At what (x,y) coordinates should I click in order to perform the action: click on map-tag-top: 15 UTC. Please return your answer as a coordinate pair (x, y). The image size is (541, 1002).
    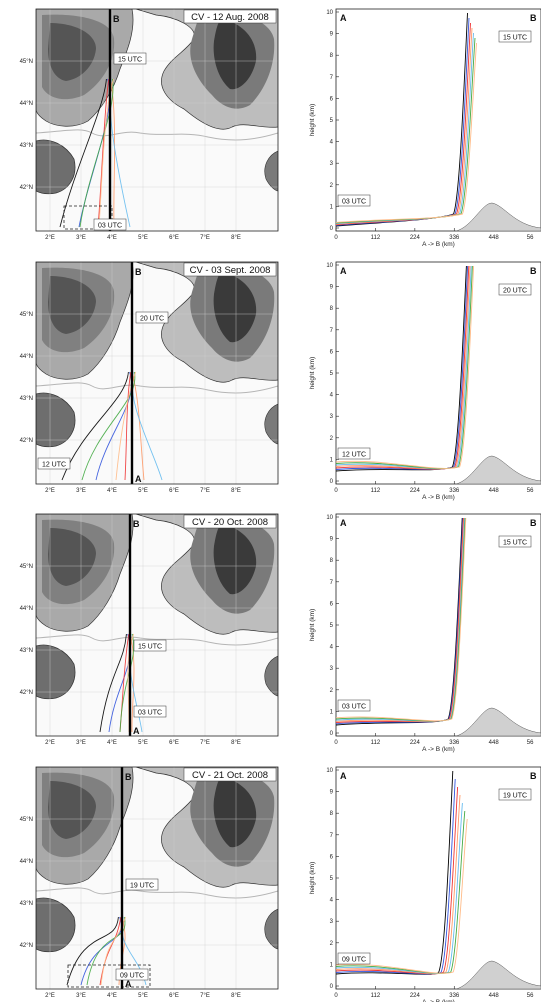
    Looking at the image, I should click on (130, 58).